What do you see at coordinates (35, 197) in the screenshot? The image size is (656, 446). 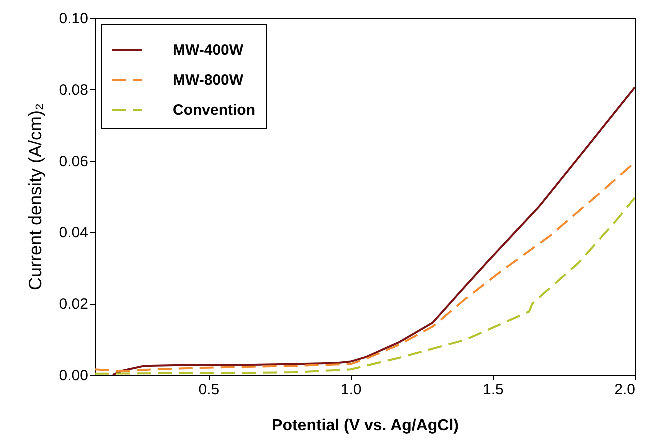 I see `y-axis-title: Current density (A/cm)₂` at bounding box center [35, 197].